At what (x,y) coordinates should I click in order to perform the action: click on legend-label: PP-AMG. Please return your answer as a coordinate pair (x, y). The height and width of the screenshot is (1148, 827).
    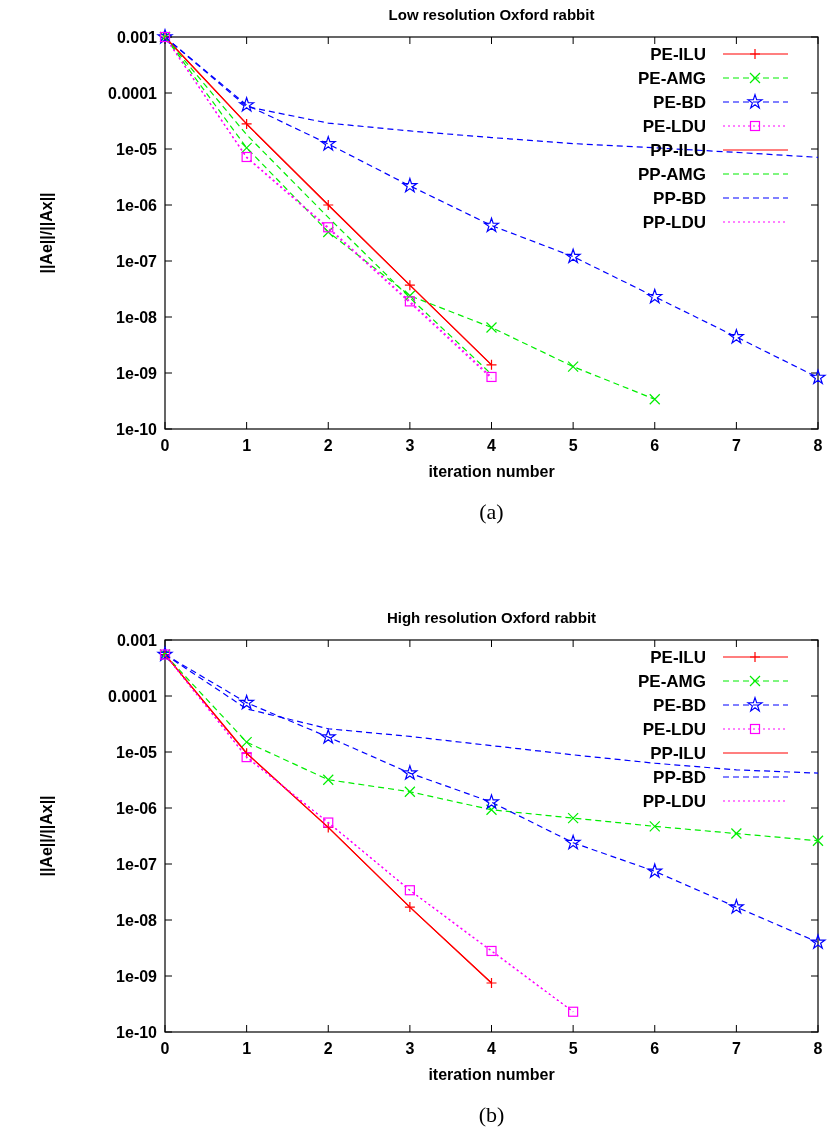
    Looking at the image, I should click on (672, 174).